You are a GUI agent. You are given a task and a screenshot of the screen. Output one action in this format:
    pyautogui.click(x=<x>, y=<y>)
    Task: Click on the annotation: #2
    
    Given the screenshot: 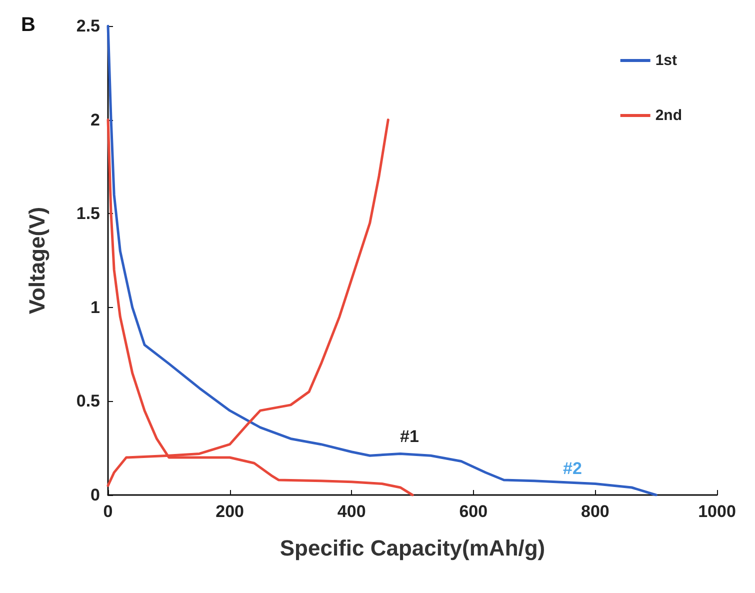 What is the action you would take?
    pyautogui.click(x=572, y=468)
    